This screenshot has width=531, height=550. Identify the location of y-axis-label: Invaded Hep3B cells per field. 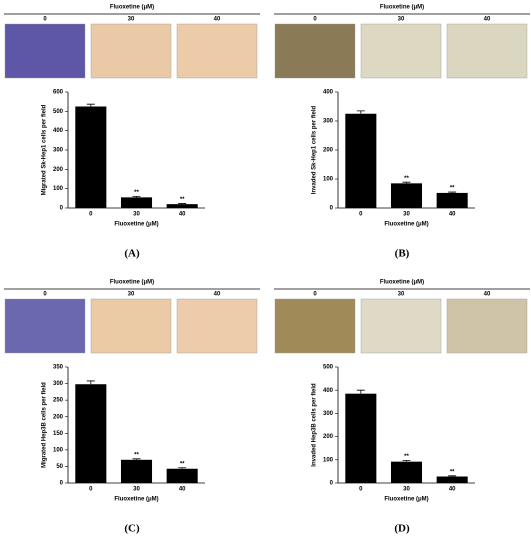
(315, 425).